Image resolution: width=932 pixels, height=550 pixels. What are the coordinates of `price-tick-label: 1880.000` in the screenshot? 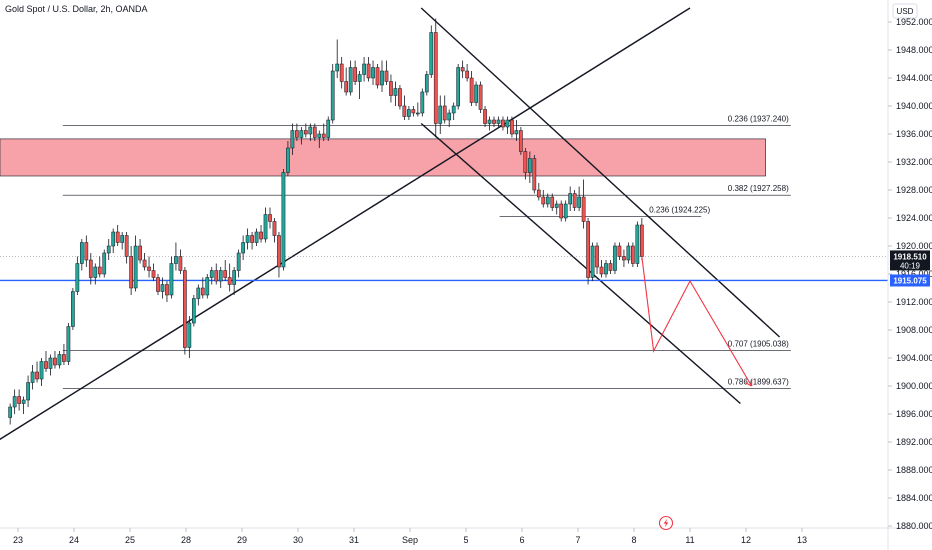 It's located at (914, 526).